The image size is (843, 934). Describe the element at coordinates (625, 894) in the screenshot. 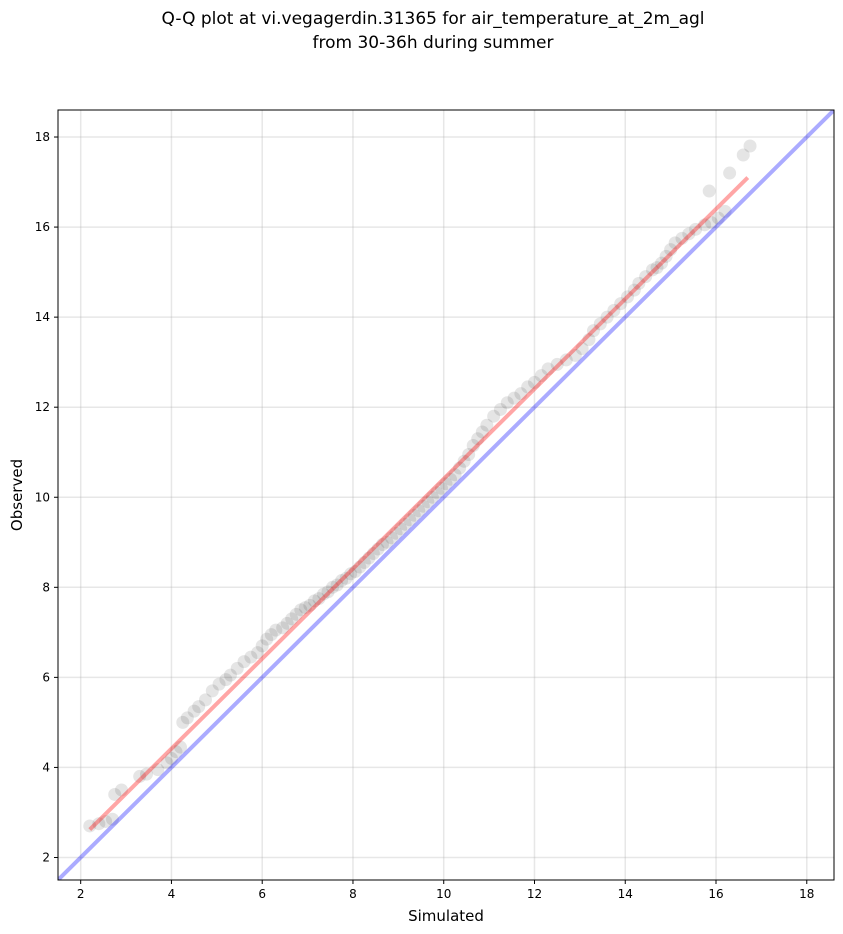

I see `x-tick-label: 14` at that location.